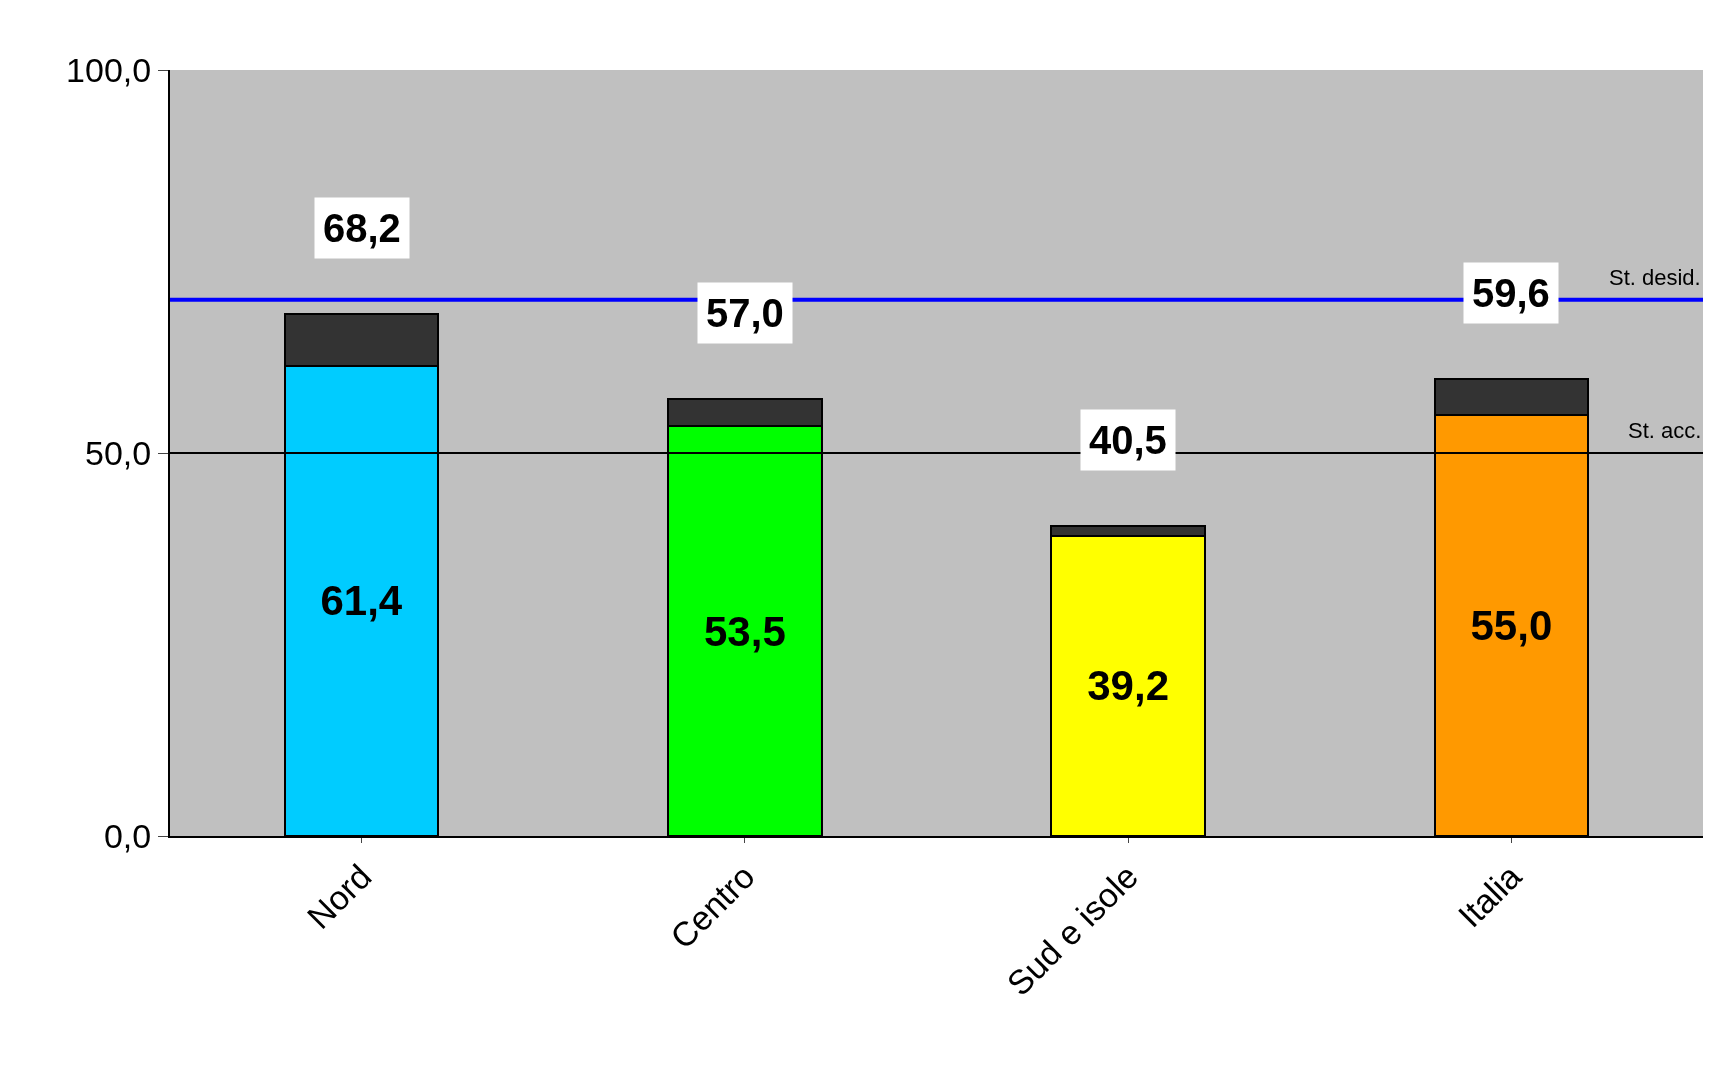  Describe the element at coordinates (1665, 430) in the screenshot. I see `ref-line-label: St. acc.` at that location.